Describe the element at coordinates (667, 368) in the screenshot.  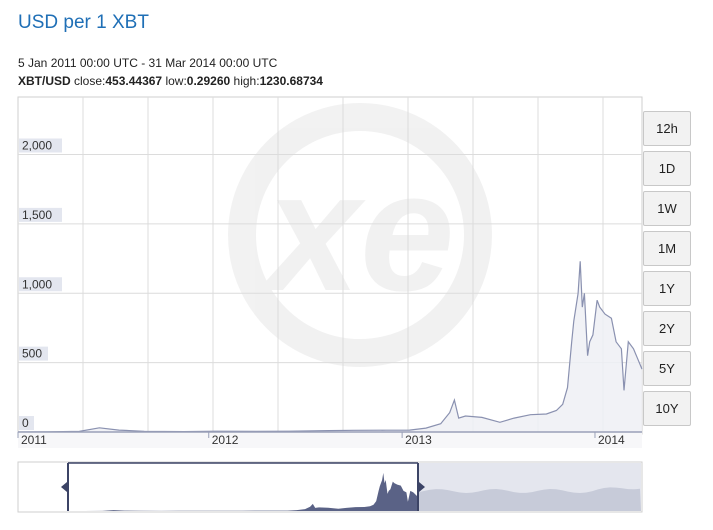
I see `range-button-5y: 5Y` at that location.